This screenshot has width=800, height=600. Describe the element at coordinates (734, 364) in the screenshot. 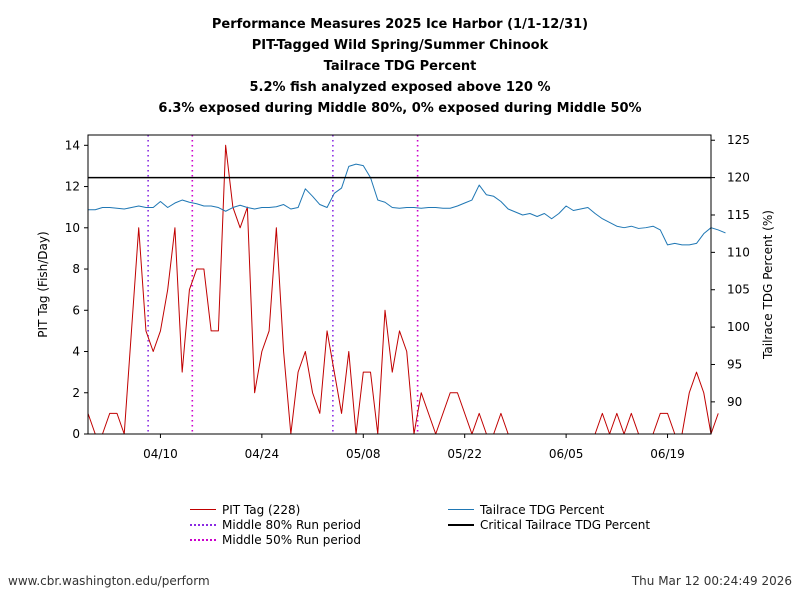

I see `y-right-tick-label: 95` at that location.